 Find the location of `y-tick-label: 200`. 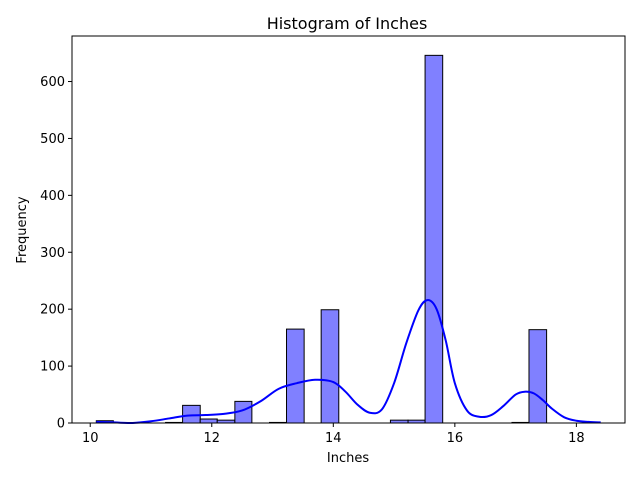

y-tick-label: 200 is located at coordinates (52, 310).